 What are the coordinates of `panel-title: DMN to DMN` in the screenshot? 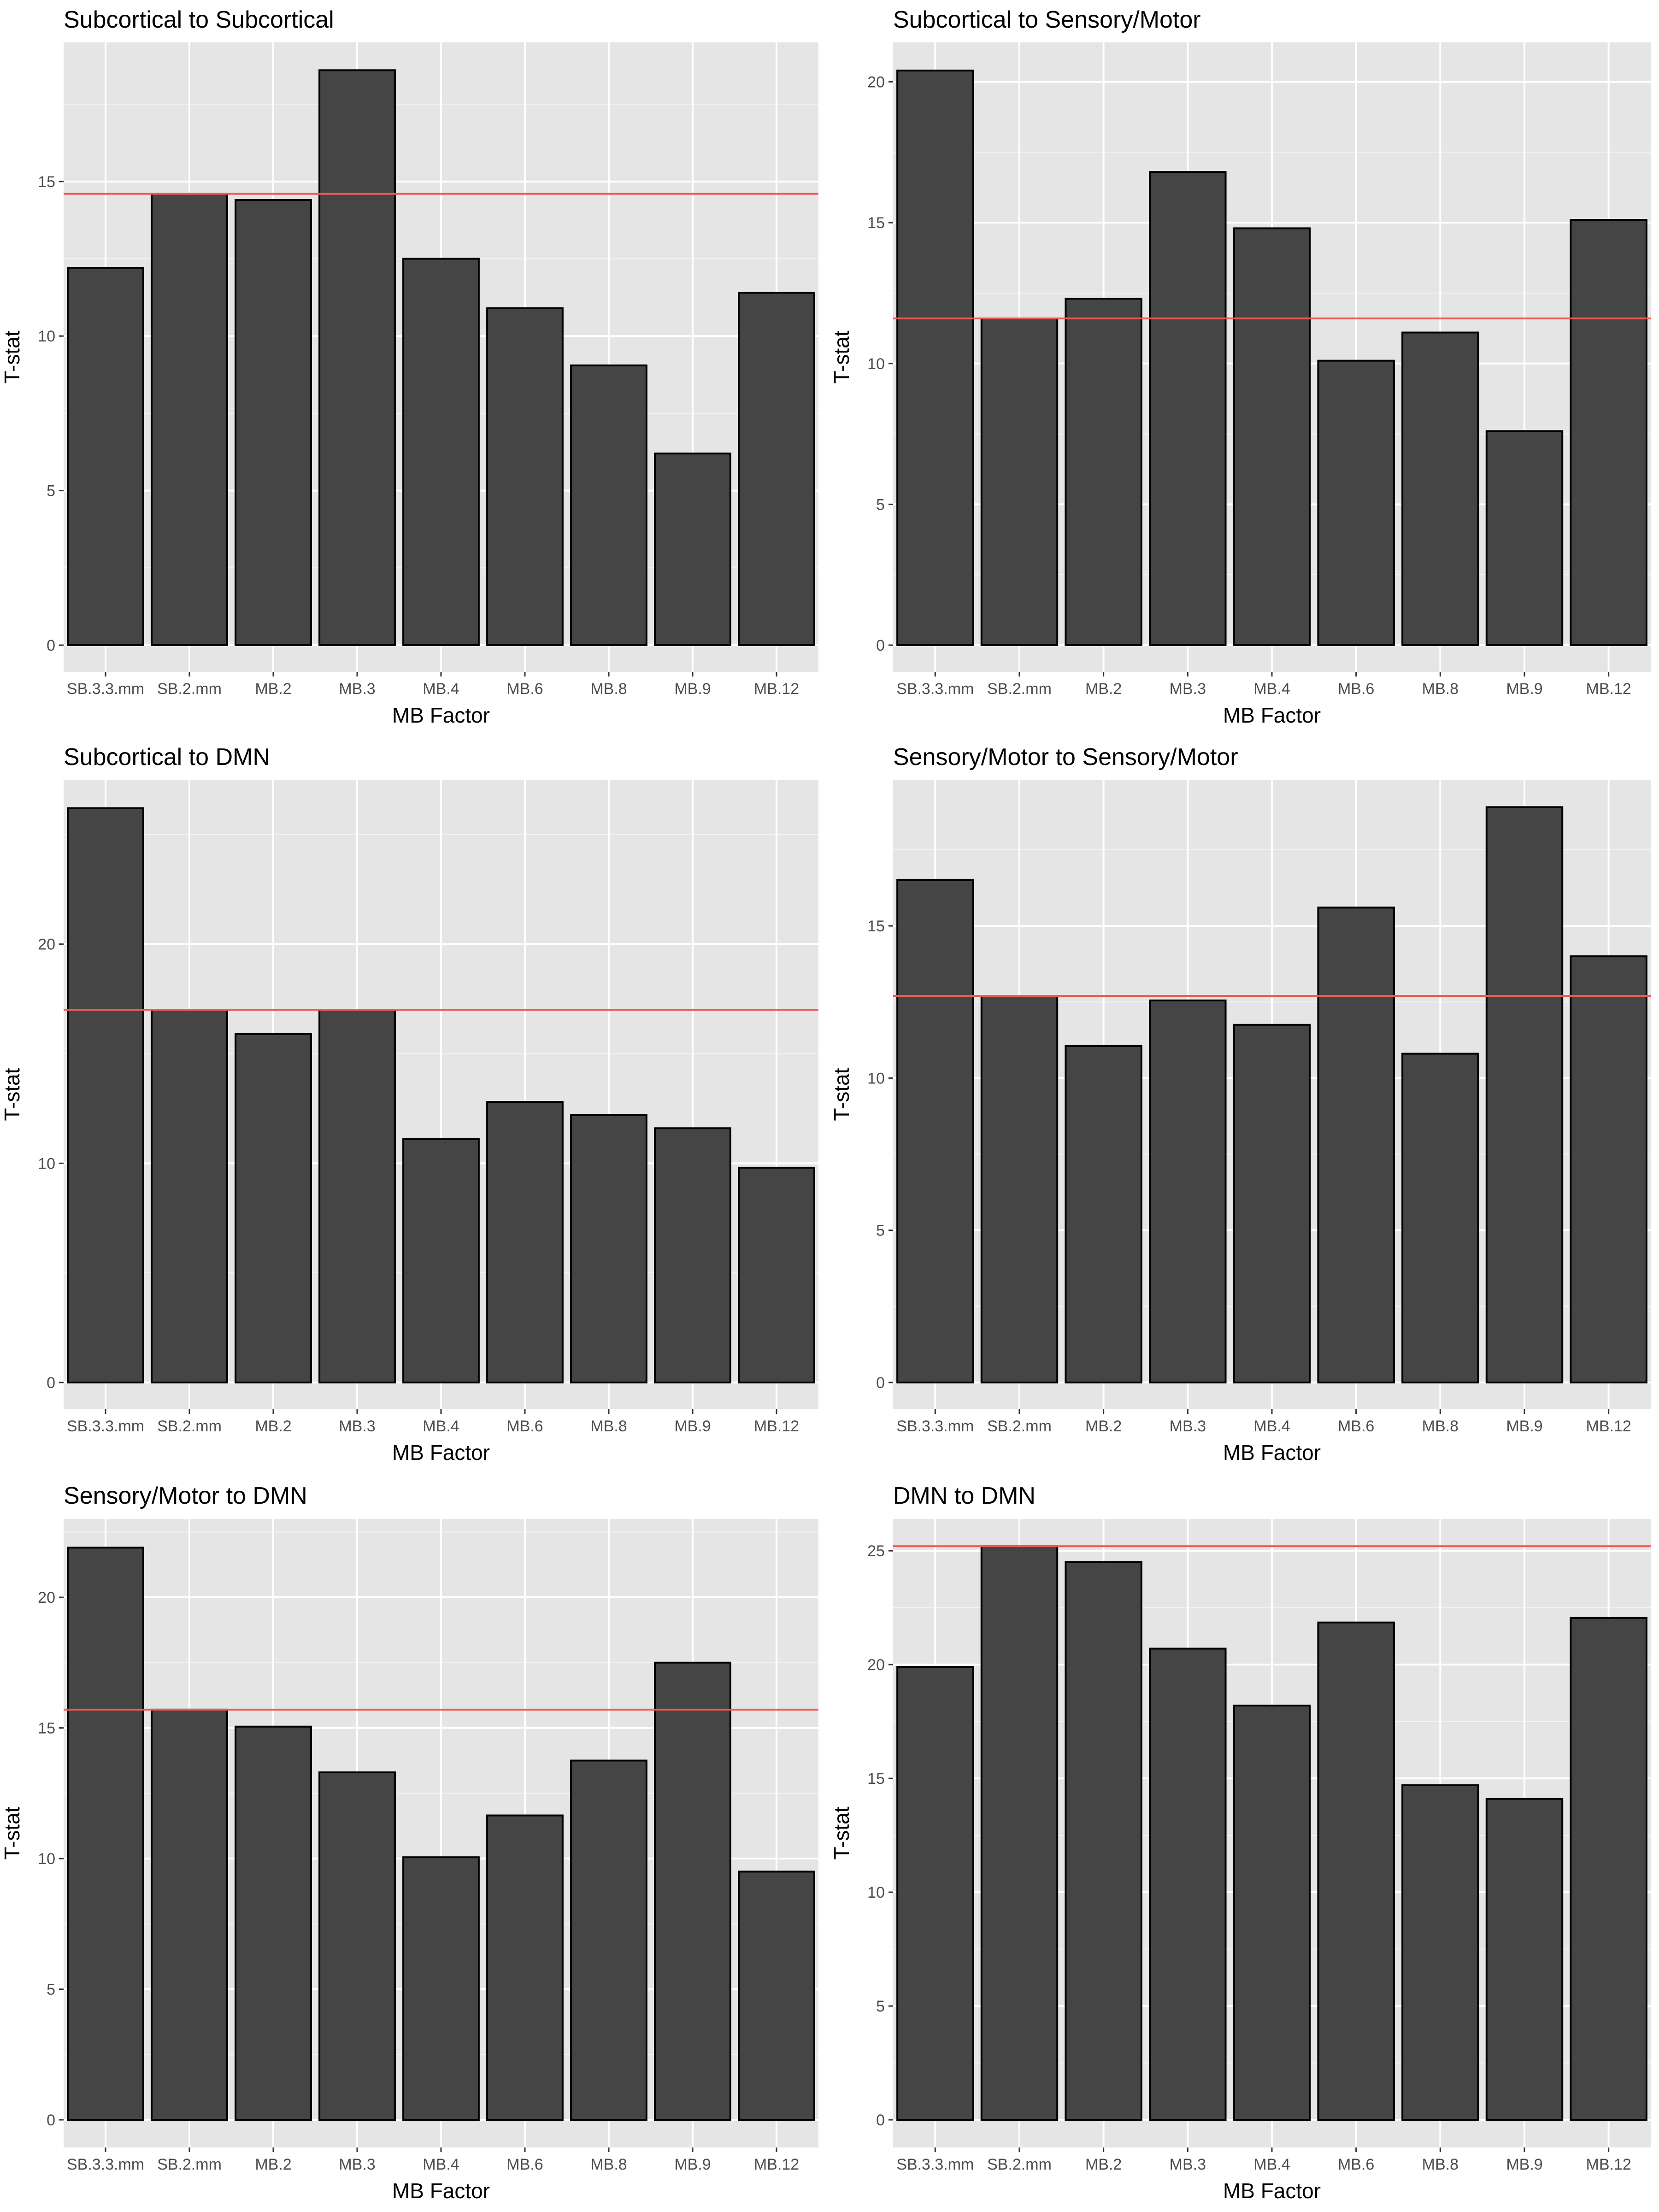 It's located at (964, 1496).